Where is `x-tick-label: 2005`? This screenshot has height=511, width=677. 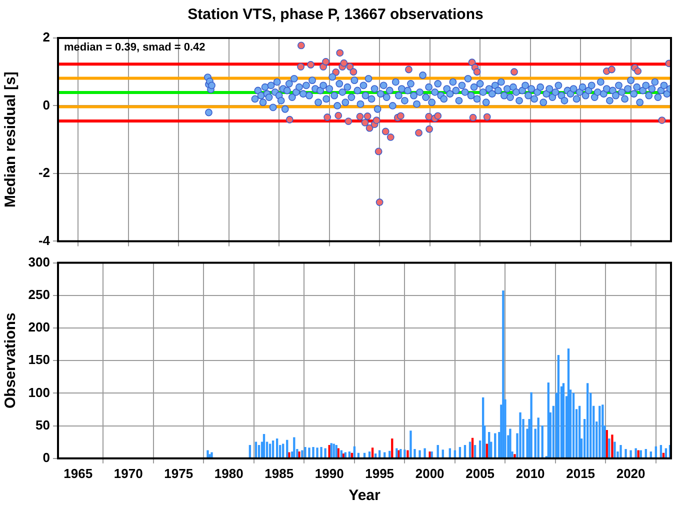 x-tick-label: 2005 is located at coordinates (480, 473).